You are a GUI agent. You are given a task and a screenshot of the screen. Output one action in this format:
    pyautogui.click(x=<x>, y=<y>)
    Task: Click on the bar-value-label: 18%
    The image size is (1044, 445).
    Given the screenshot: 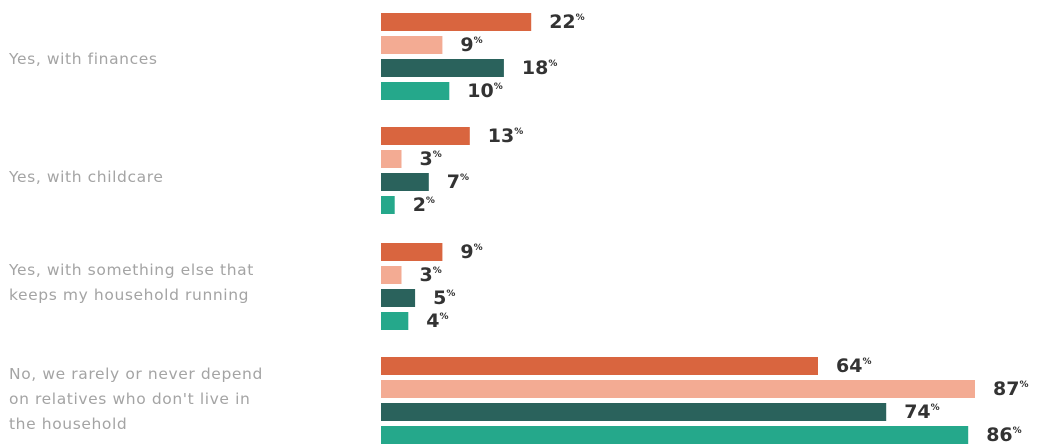 What is the action you would take?
    pyautogui.click(x=539, y=68)
    